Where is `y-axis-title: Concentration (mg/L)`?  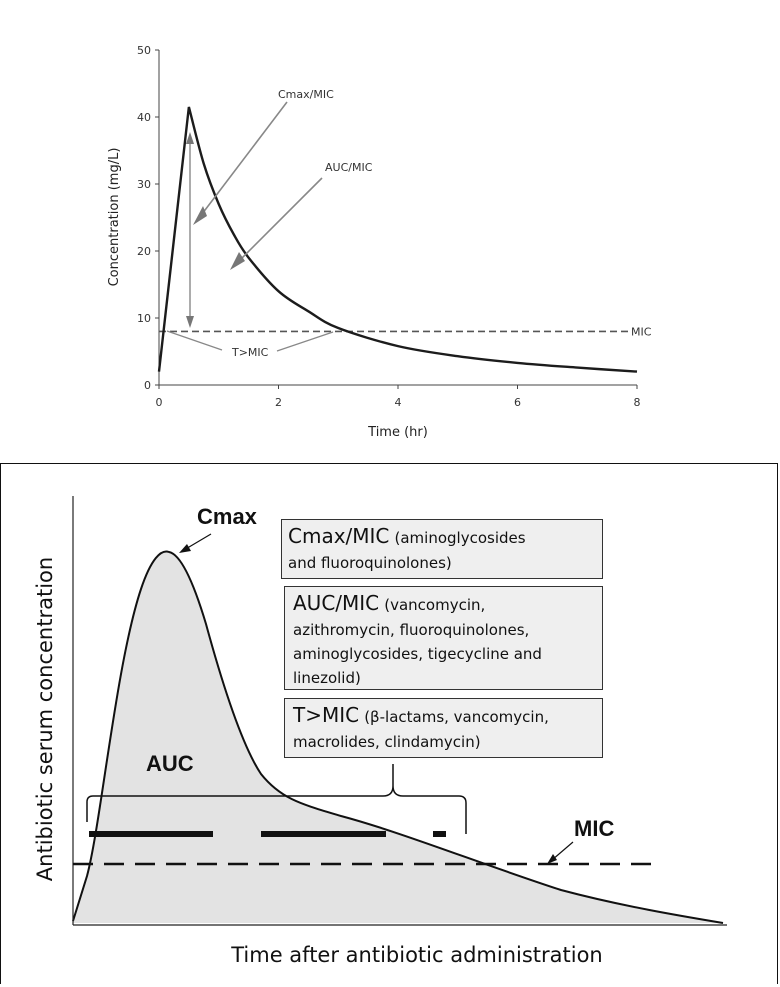
y-axis-title: Concentration (mg/L) is located at coordinates (114, 217).